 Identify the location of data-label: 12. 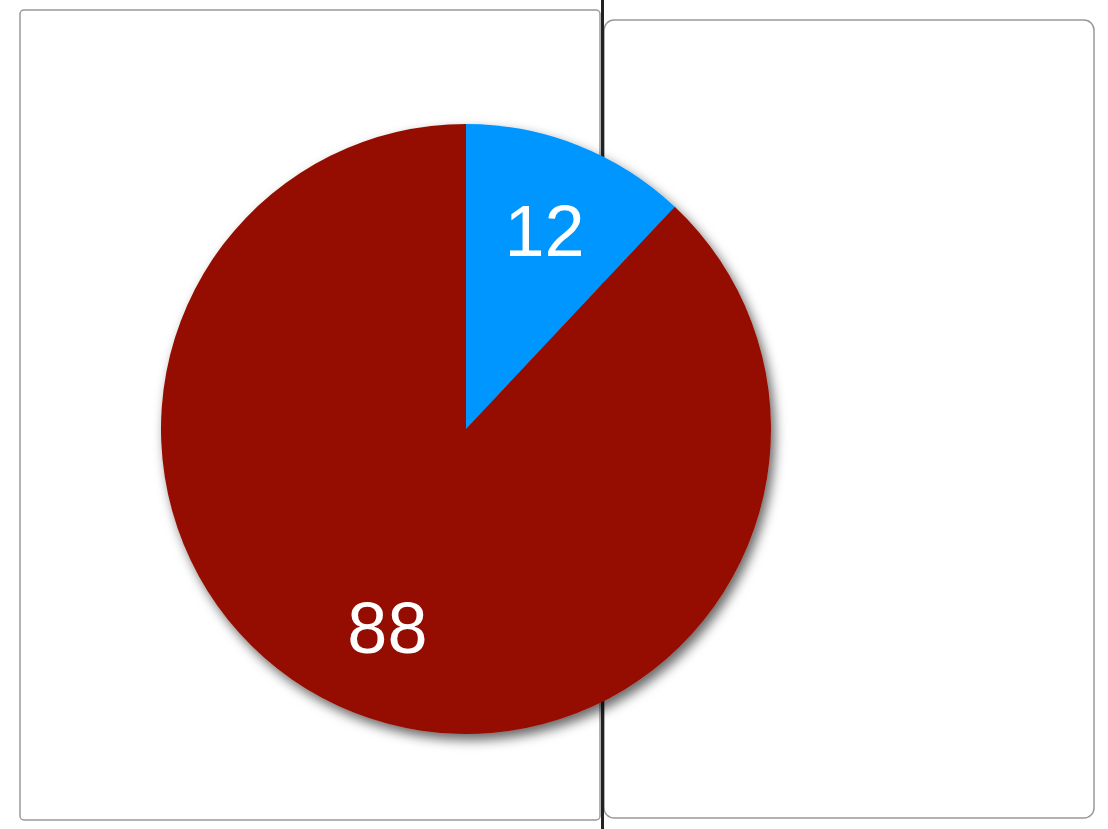
(544, 230).